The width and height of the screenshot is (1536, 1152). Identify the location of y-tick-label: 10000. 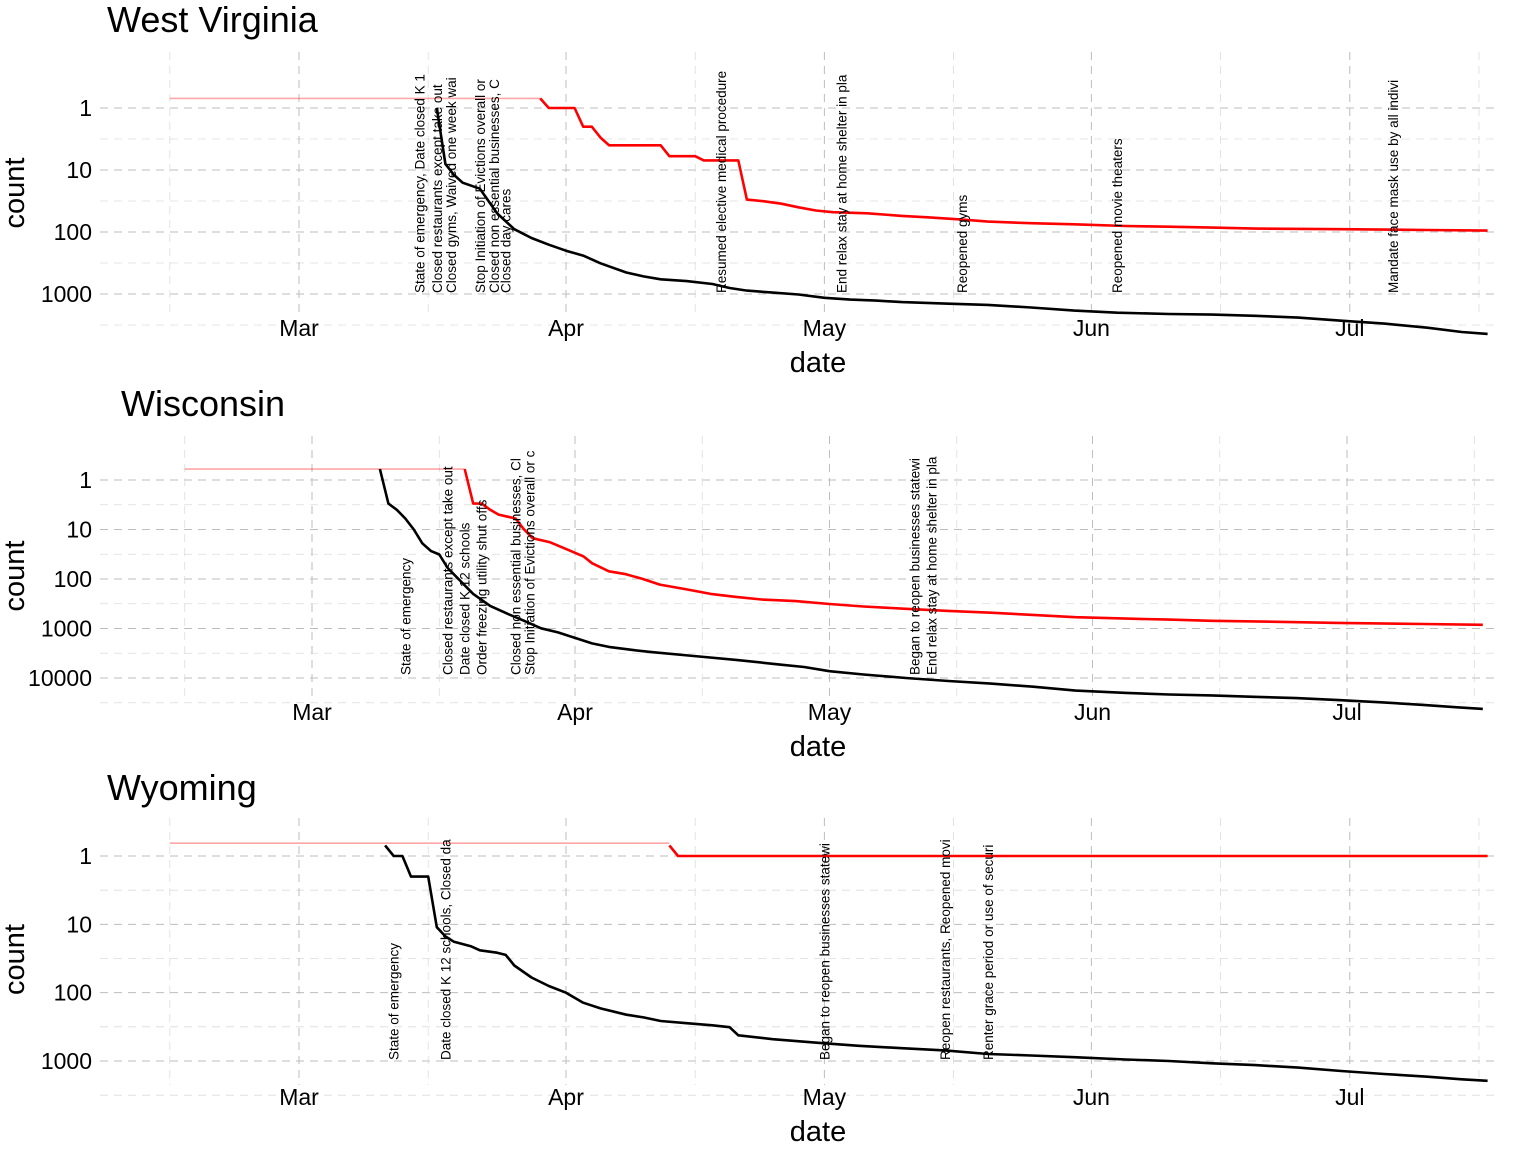
(60, 678).